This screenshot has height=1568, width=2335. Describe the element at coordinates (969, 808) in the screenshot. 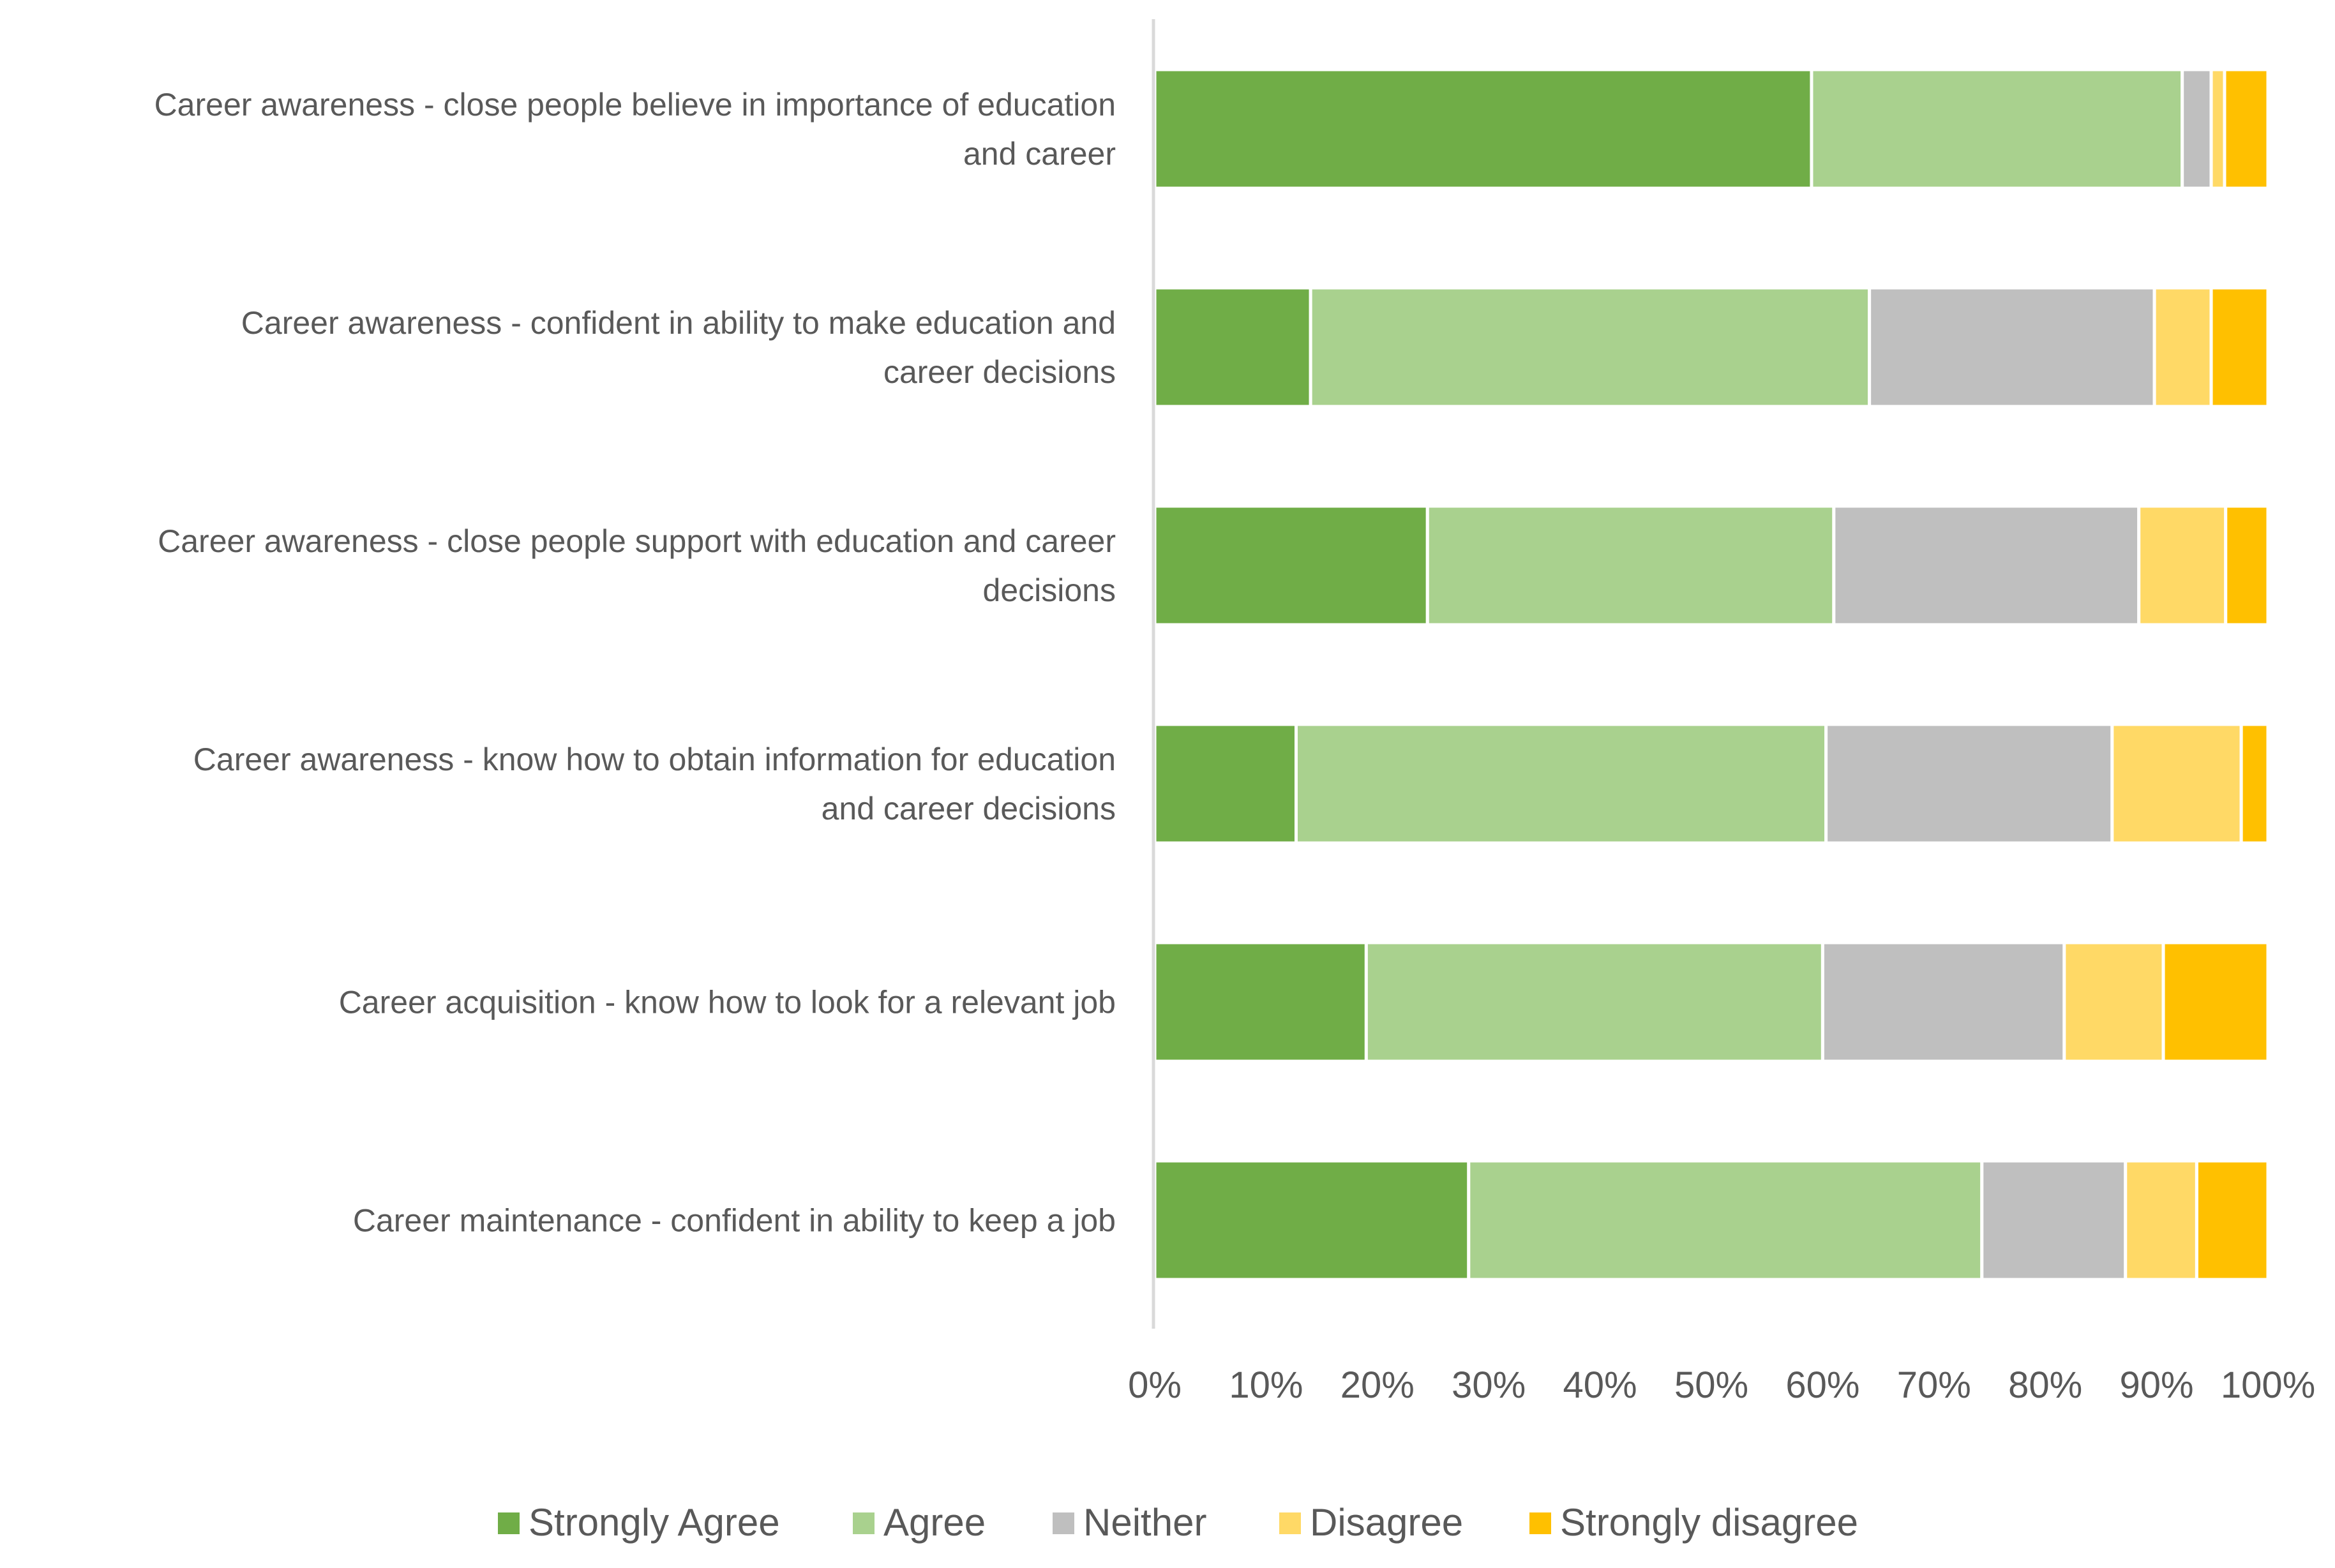

I see `category-label: and career decisions` at that location.